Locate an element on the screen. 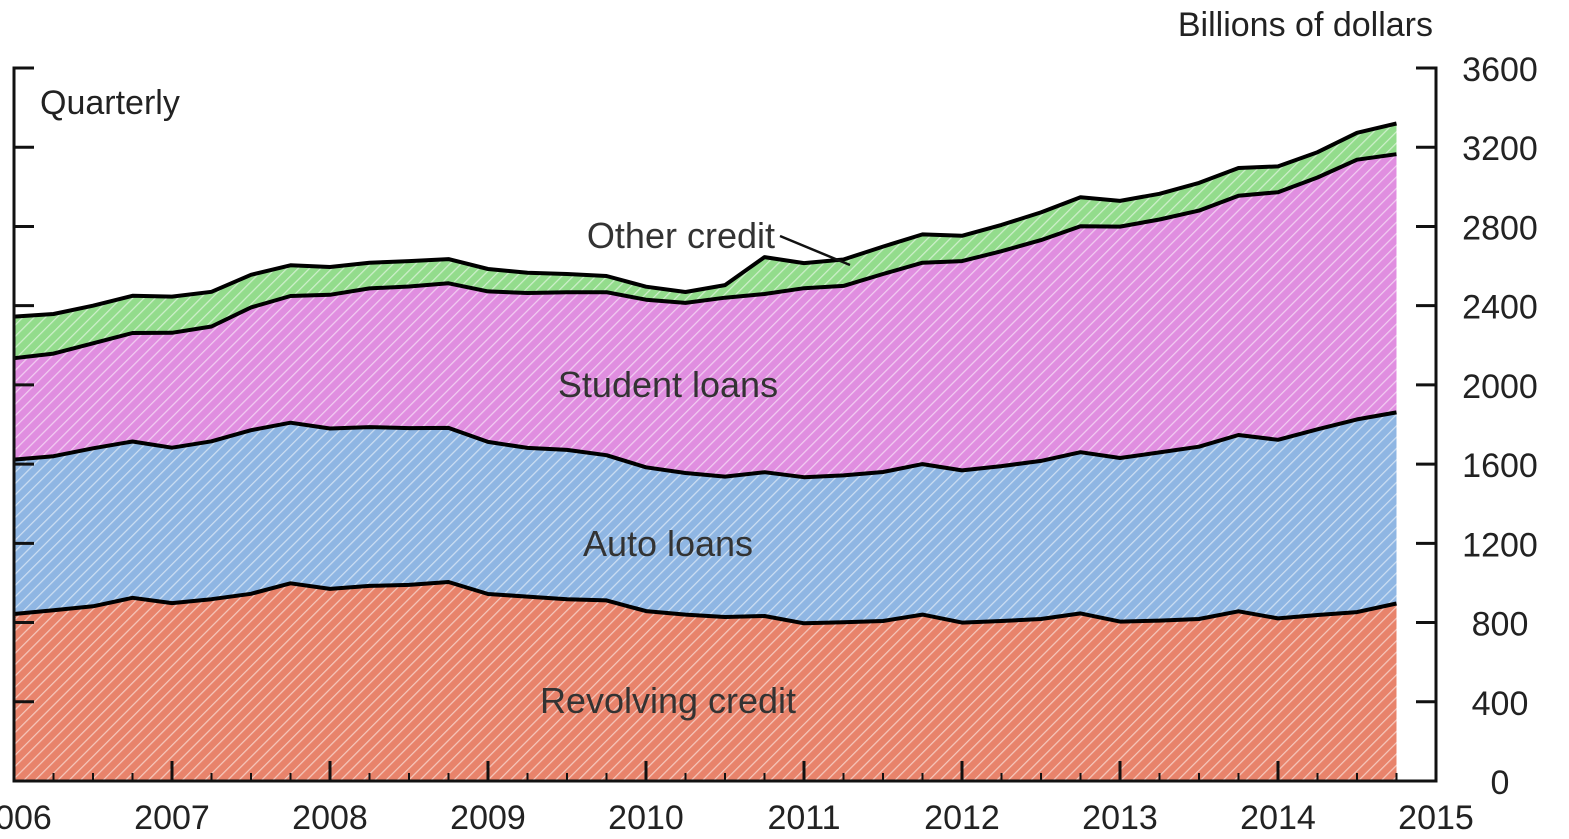 Image resolution: width=1569 pixels, height=839 pixels. auto-loans-label: Auto loans is located at coordinates (668, 543).